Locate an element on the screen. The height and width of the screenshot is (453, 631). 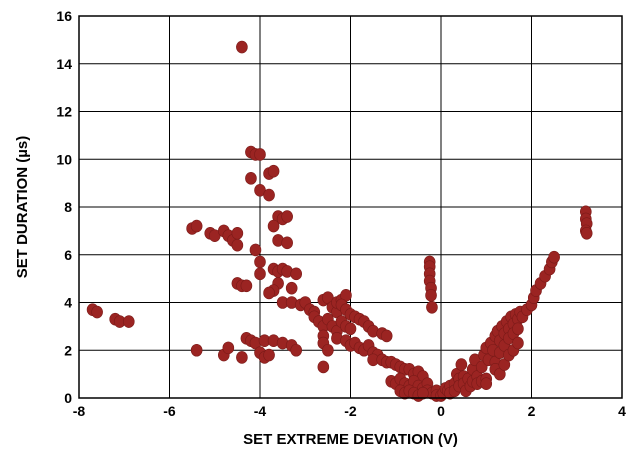
x-tick-label: -4 is located at coordinates (260, 411).